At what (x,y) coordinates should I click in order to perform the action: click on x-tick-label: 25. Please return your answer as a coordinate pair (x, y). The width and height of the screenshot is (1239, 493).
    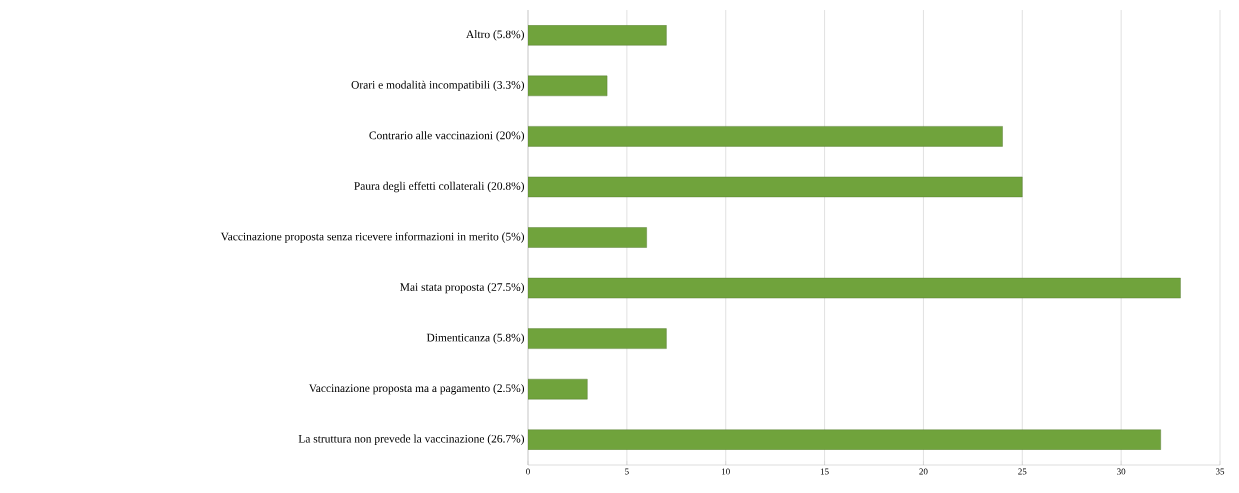
    Looking at the image, I should click on (1022, 471).